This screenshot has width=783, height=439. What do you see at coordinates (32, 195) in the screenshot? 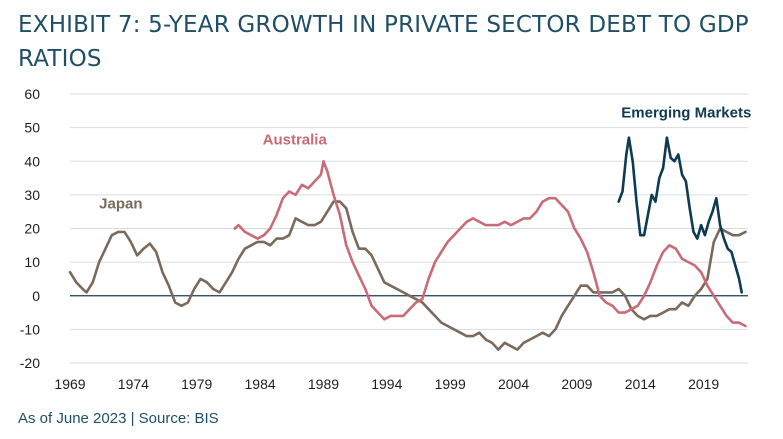
I see `y-tick-label: 30` at bounding box center [32, 195].